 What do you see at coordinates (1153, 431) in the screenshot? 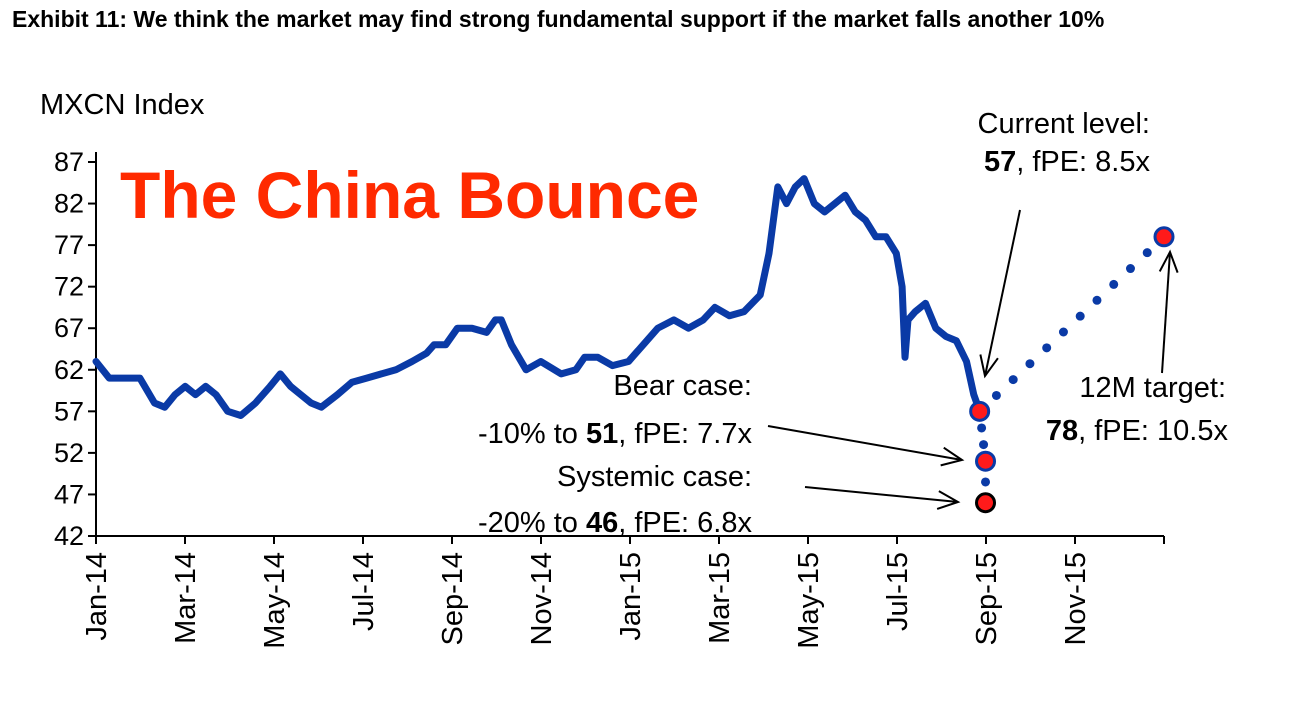
I see `annotation-target-rest: , fPE: 10.5x` at bounding box center [1153, 431].